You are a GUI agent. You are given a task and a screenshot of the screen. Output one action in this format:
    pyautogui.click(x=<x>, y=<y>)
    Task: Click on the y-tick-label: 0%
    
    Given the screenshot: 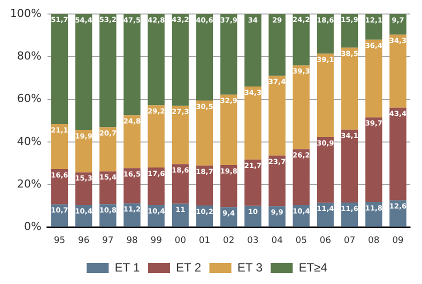 What is the action you would take?
    pyautogui.click(x=33, y=227)
    